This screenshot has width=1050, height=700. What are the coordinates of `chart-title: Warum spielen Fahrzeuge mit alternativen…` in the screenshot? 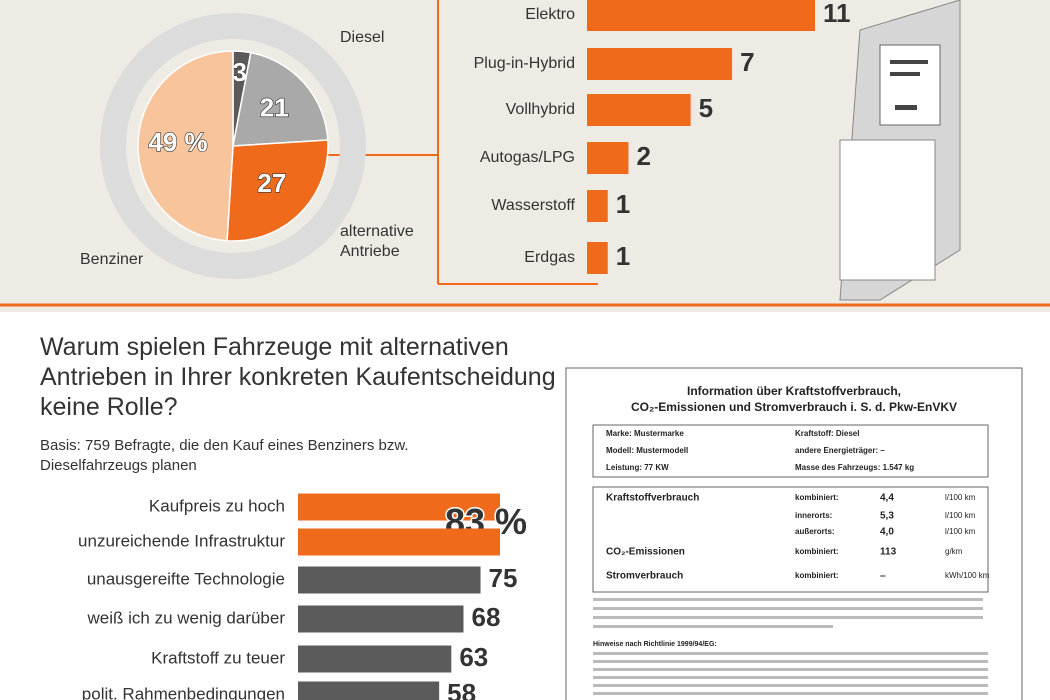 It's located at (298, 377).